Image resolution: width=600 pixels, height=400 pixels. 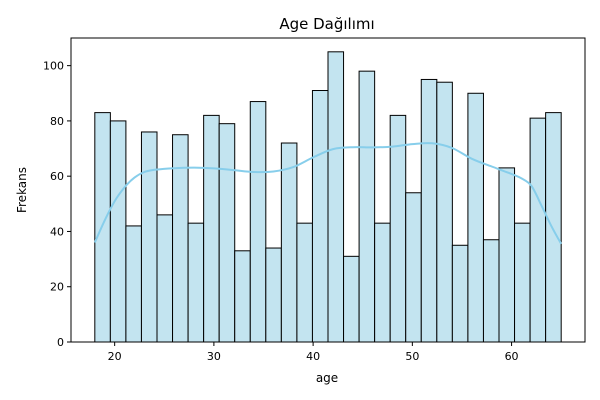 What do you see at coordinates (327, 378) in the screenshot?
I see `x-axis-label: age` at bounding box center [327, 378].